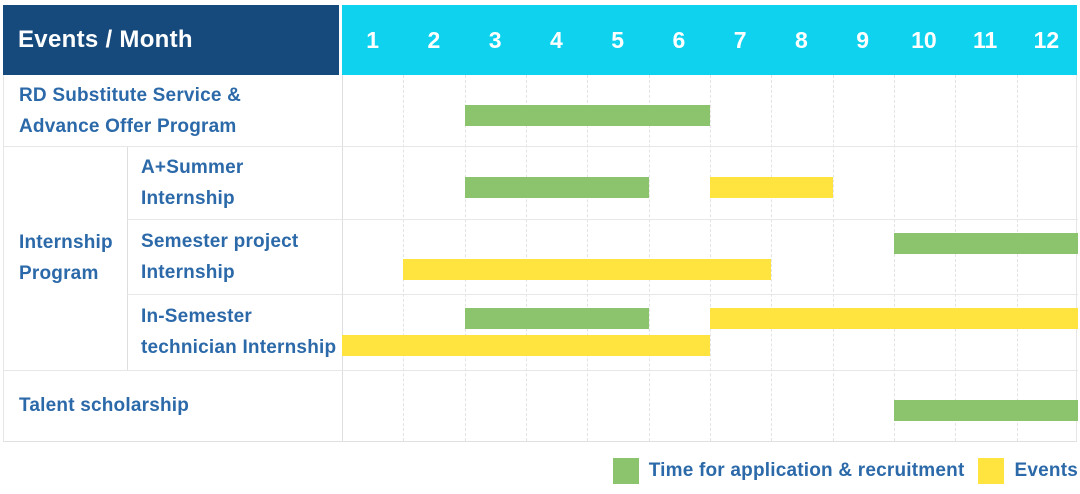 Image resolution: width=1080 pixels, height=494 pixels. What do you see at coordinates (373, 39) in the screenshot?
I see `month-header-1: 1` at bounding box center [373, 39].